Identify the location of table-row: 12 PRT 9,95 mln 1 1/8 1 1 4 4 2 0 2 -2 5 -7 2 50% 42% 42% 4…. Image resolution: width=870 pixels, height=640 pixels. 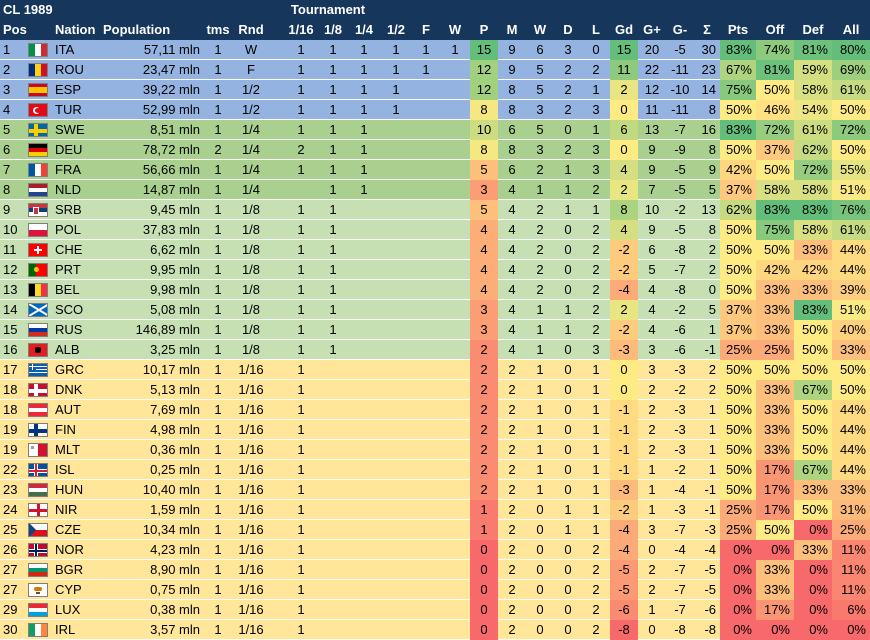
(435, 270).